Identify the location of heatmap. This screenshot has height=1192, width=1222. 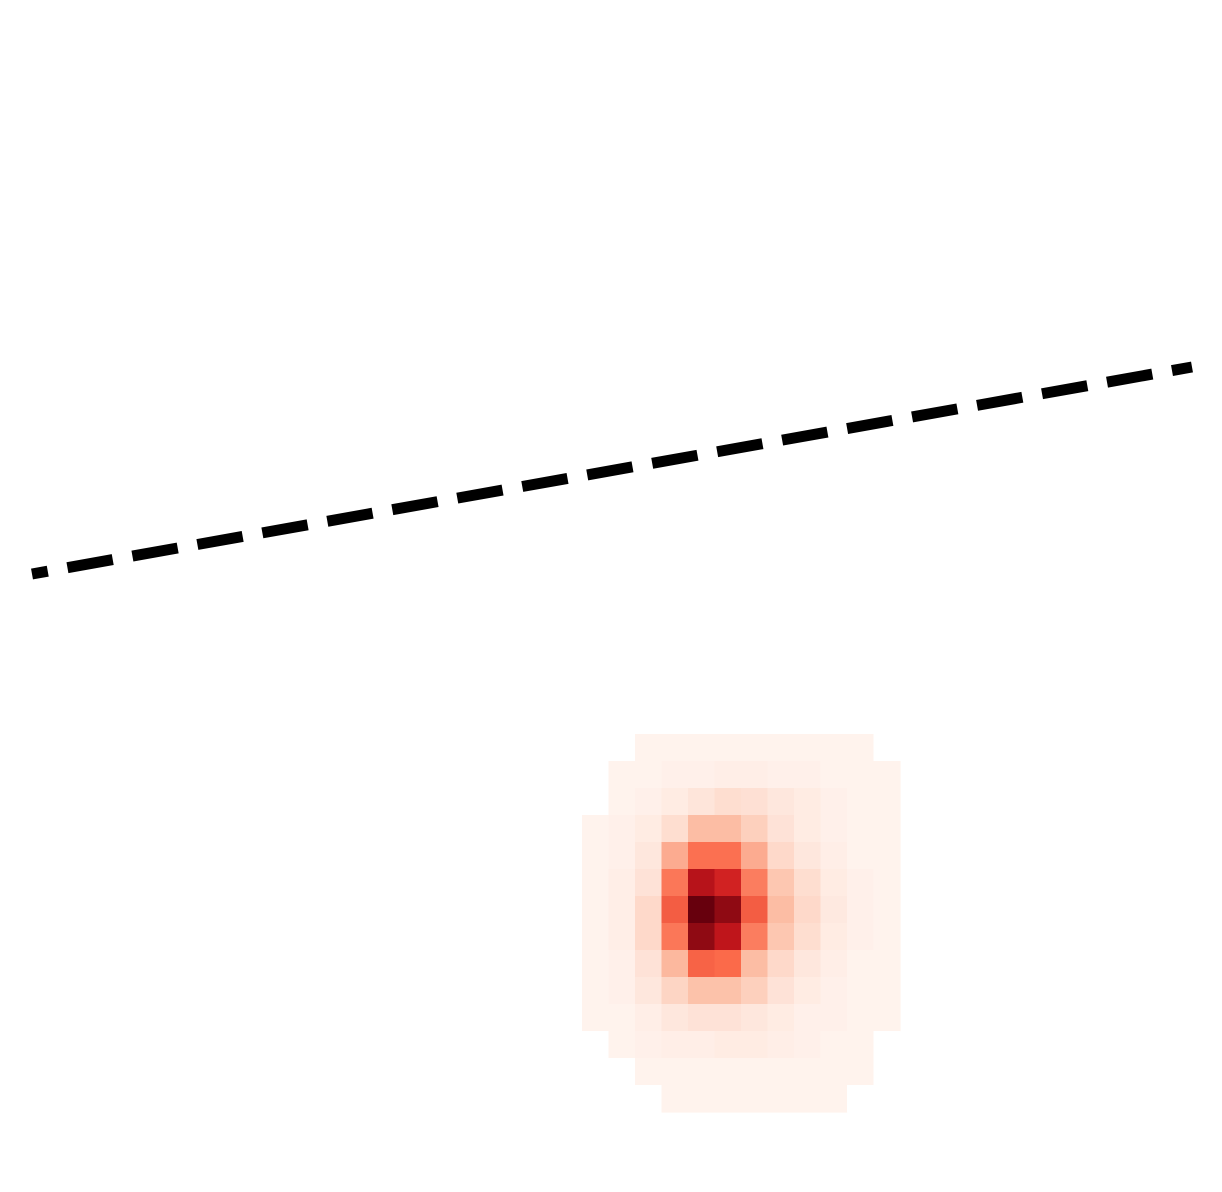
(741, 923).